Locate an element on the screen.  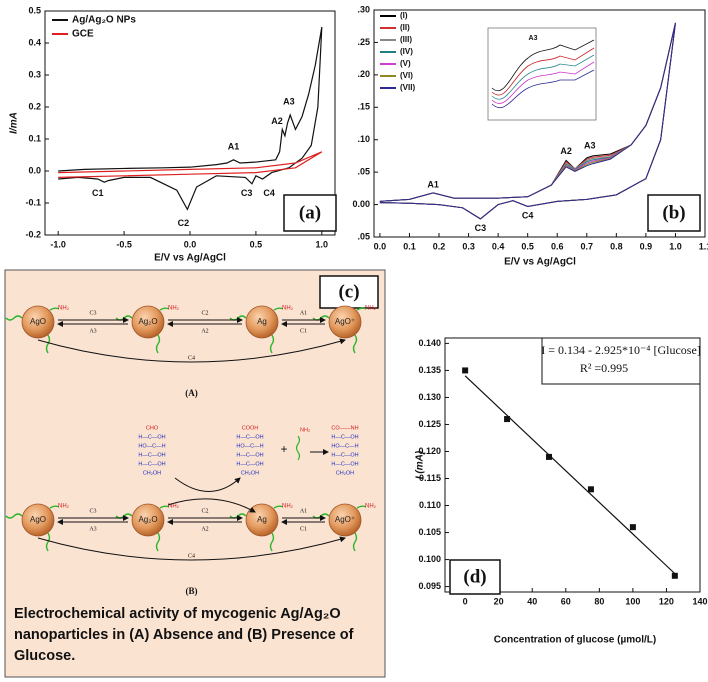
y-tick-label: 0.140 is located at coordinates (429, 343).